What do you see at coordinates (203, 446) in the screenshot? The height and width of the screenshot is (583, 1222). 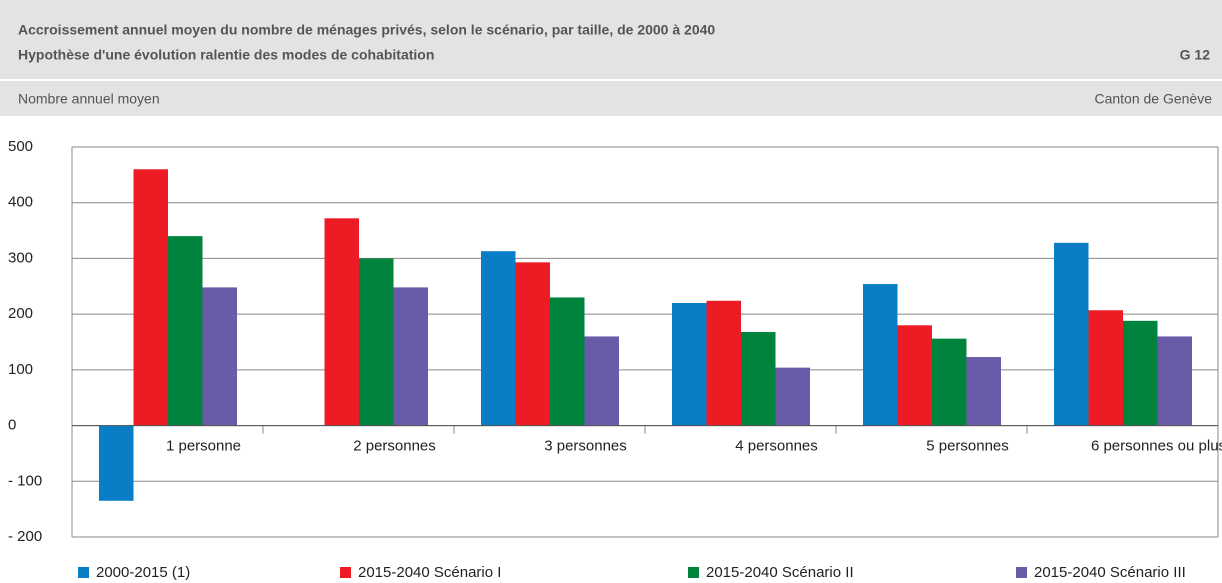 I see `x-tick-label: 1 personne` at bounding box center [203, 446].